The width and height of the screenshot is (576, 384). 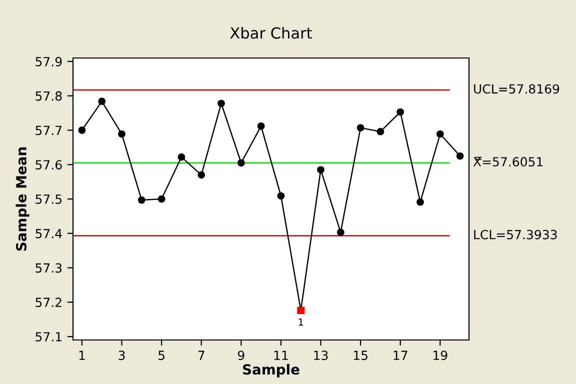 I want to click on y-tick-label: 57.6, so click(x=49, y=165).